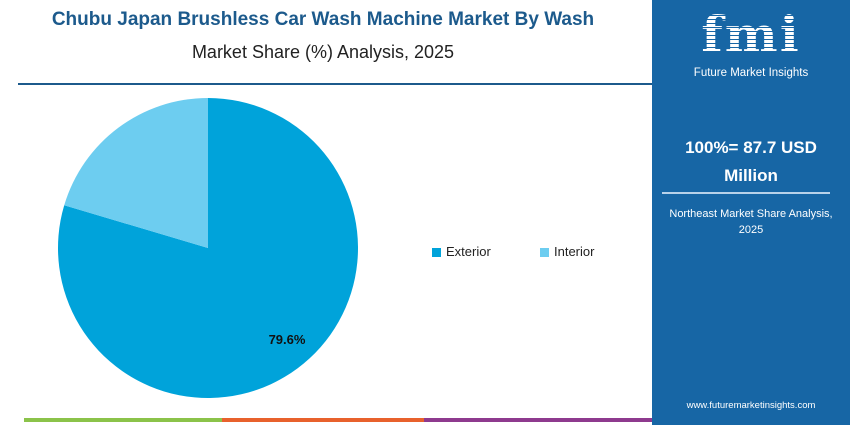 The height and width of the screenshot is (425, 850). Describe the element at coordinates (751, 73) in the screenshot. I see `logo-subtitle: Future Market Insights` at that location.